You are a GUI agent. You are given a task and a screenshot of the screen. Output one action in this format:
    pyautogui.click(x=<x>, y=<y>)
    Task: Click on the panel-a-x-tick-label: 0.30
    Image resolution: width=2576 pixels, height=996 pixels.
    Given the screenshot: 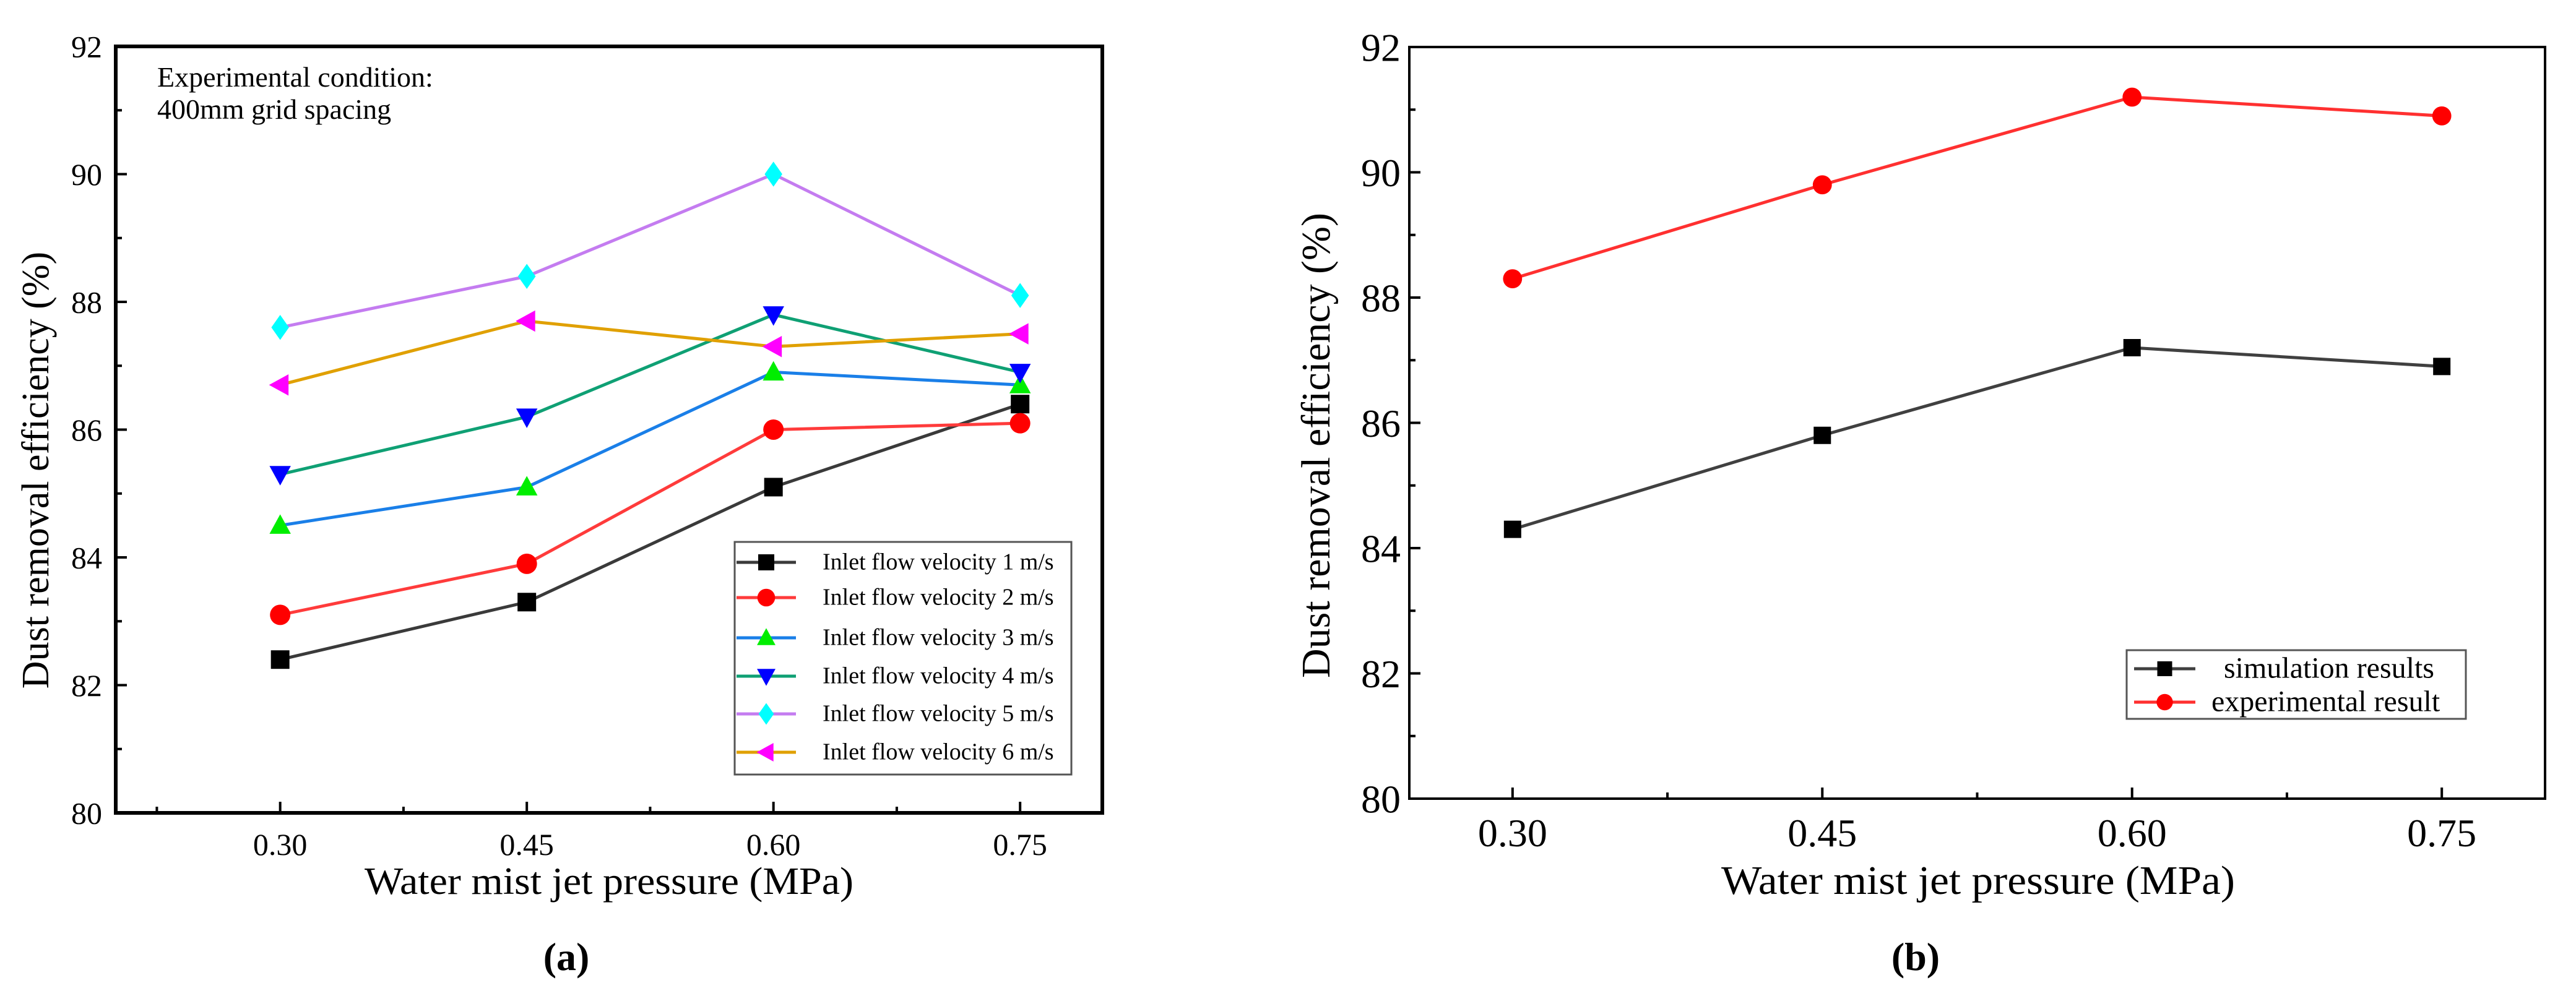 What is the action you would take?
    pyautogui.click(x=280, y=844)
    